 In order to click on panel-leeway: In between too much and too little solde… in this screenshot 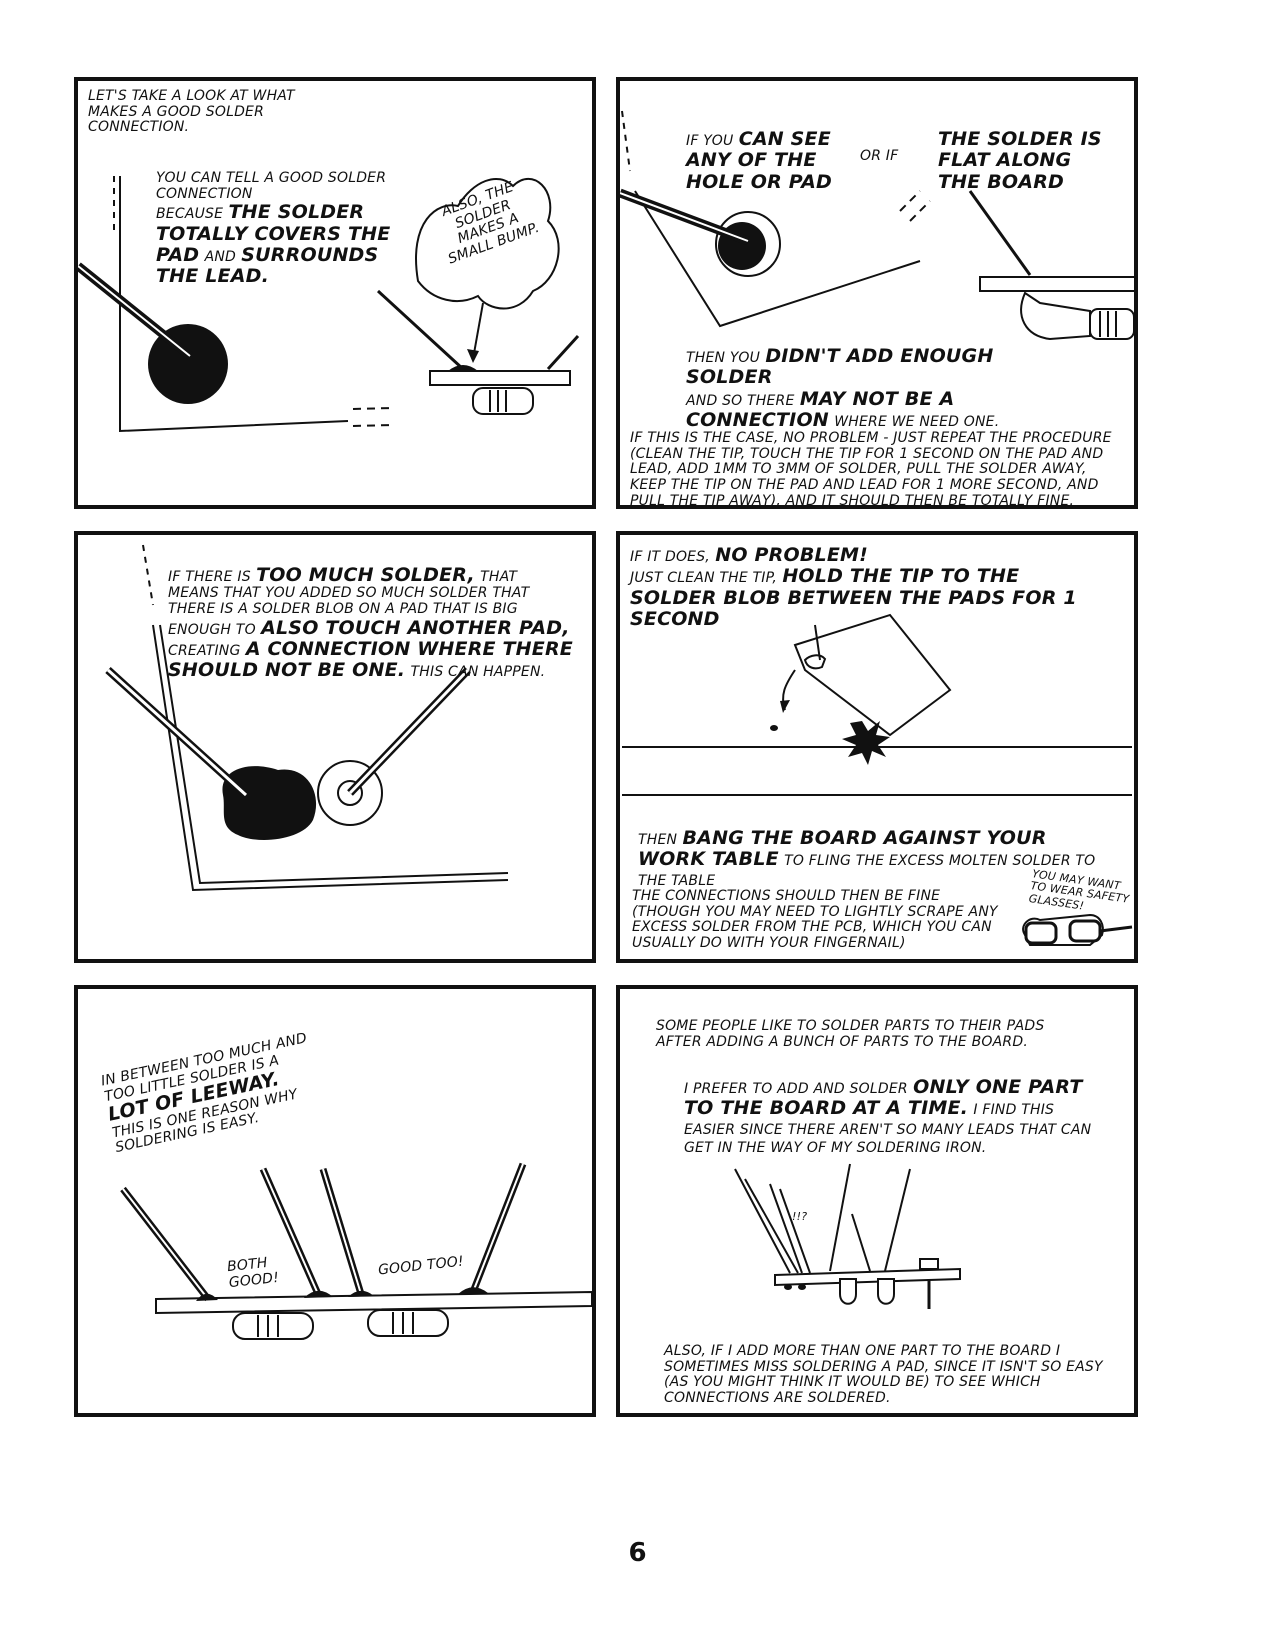, I will do `click(335, 1201)`.